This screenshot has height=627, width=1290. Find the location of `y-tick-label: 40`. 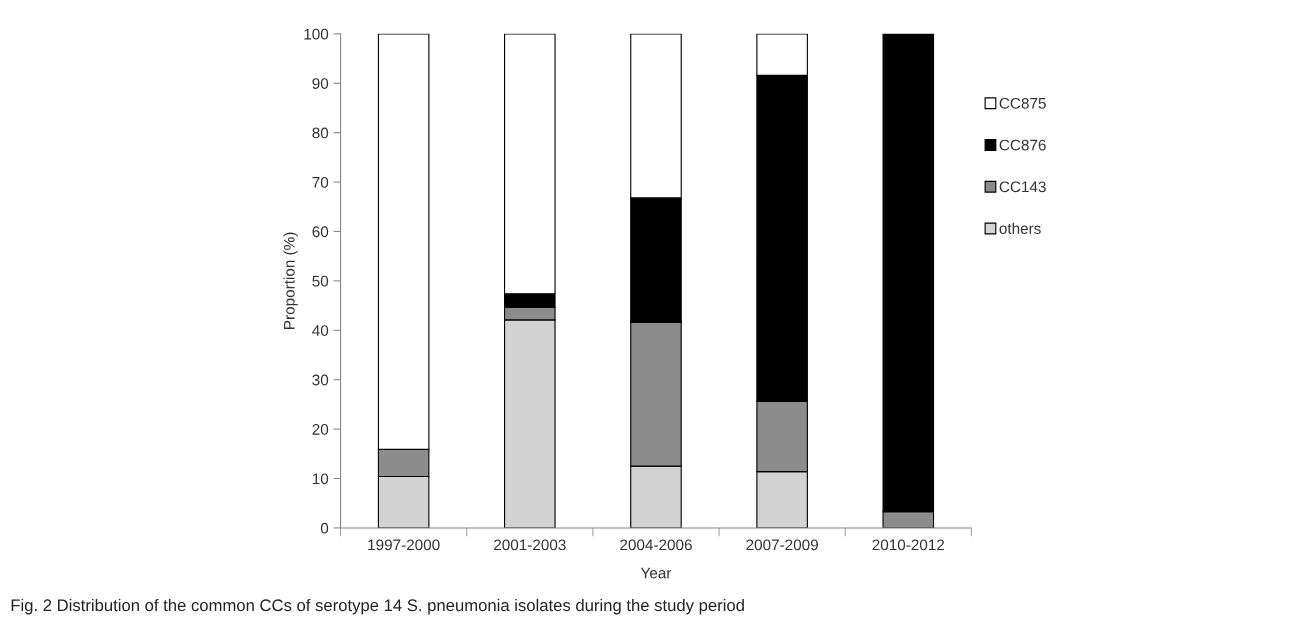

y-tick-label: 40 is located at coordinates (320, 330).